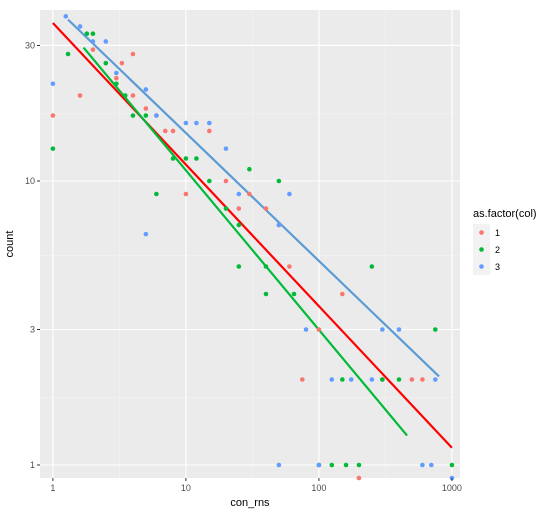 The width and height of the screenshot is (557, 517). Describe the element at coordinates (505, 241) in the screenshot. I see `legend: as.factor(col) 1 2 3` at that location.